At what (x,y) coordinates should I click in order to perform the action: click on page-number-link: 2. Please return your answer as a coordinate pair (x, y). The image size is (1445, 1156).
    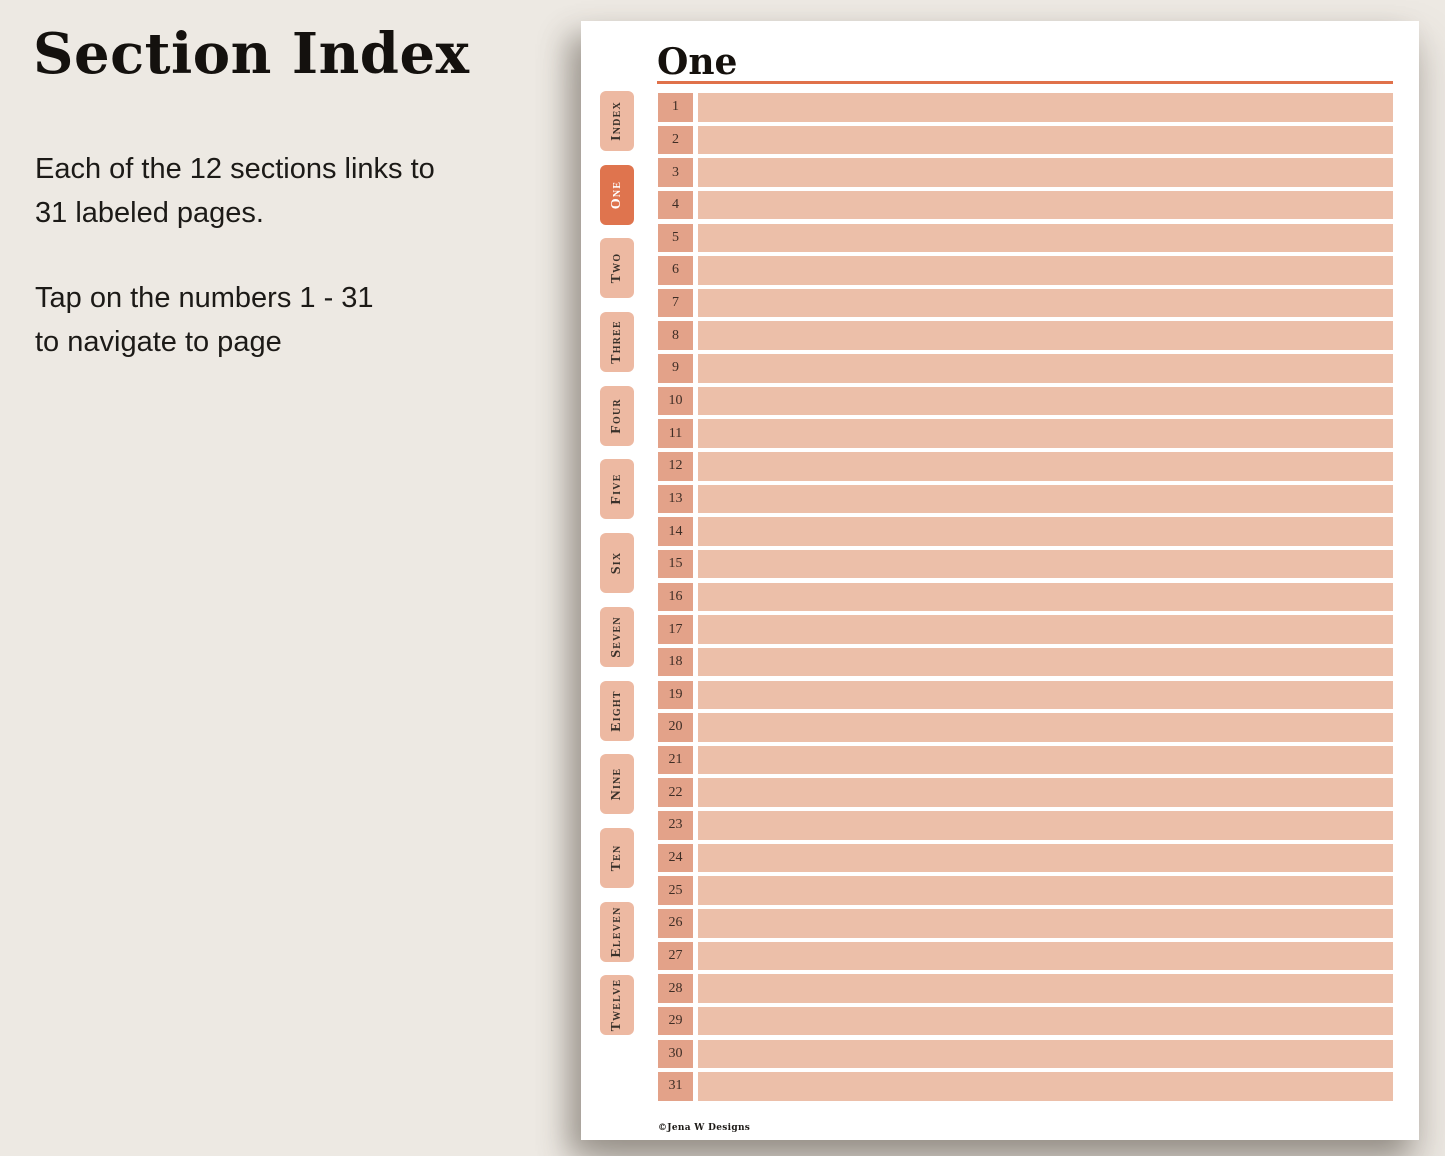
    Looking at the image, I should click on (675, 140).